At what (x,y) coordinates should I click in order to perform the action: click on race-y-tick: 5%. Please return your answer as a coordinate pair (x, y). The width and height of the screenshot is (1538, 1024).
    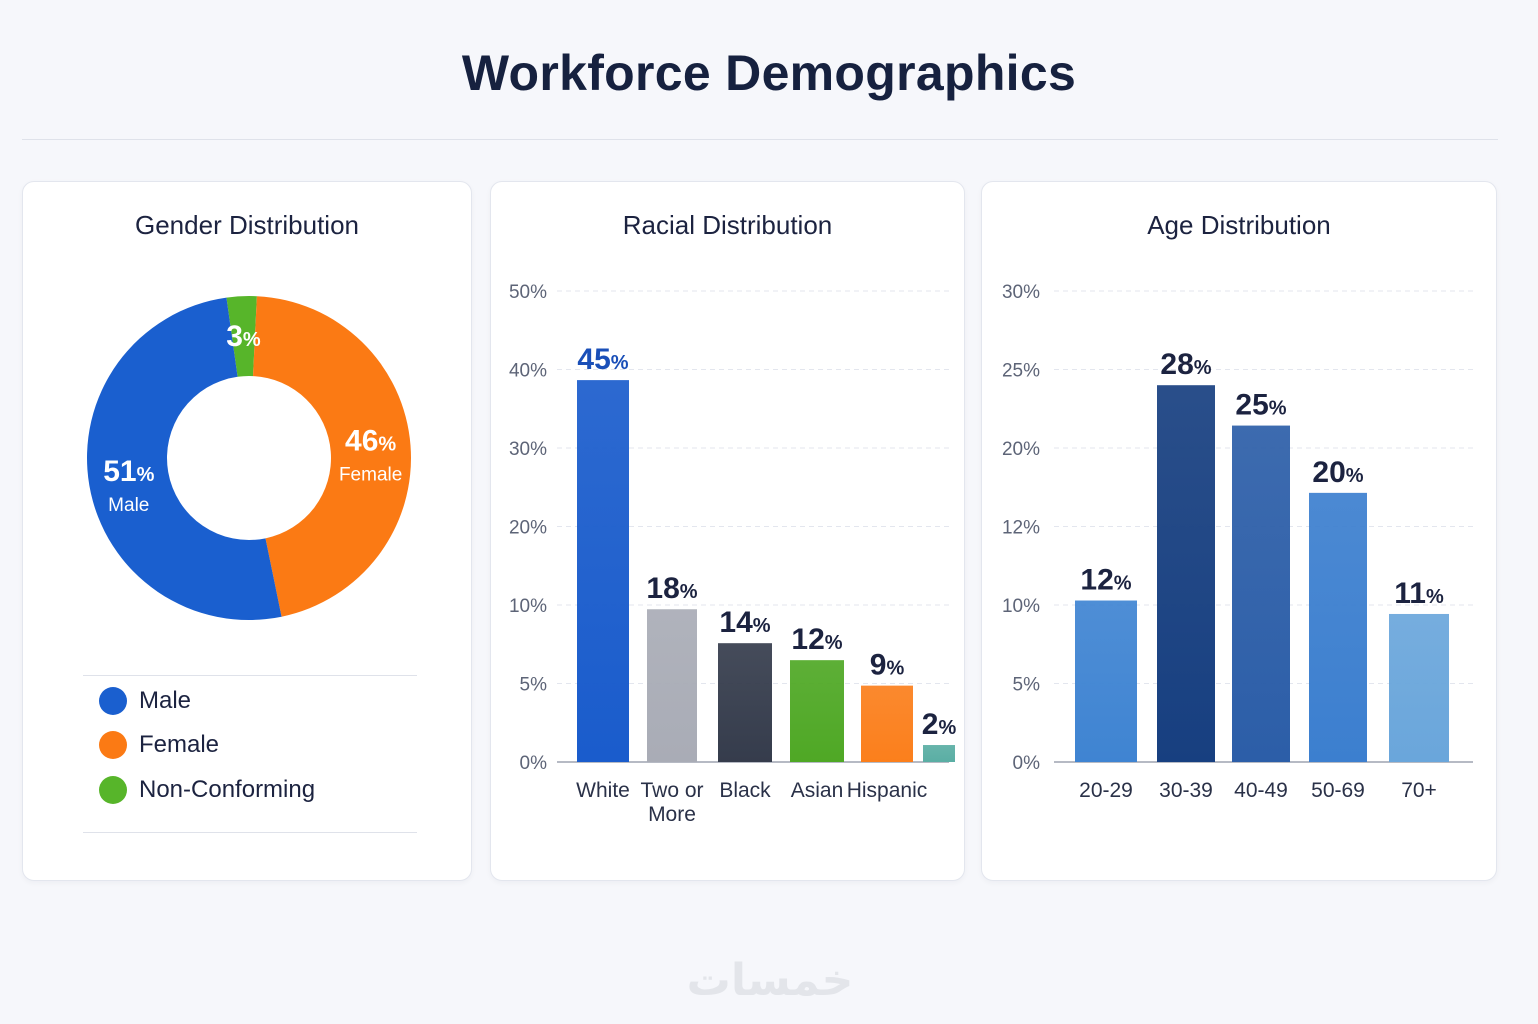
    Looking at the image, I should click on (534, 685).